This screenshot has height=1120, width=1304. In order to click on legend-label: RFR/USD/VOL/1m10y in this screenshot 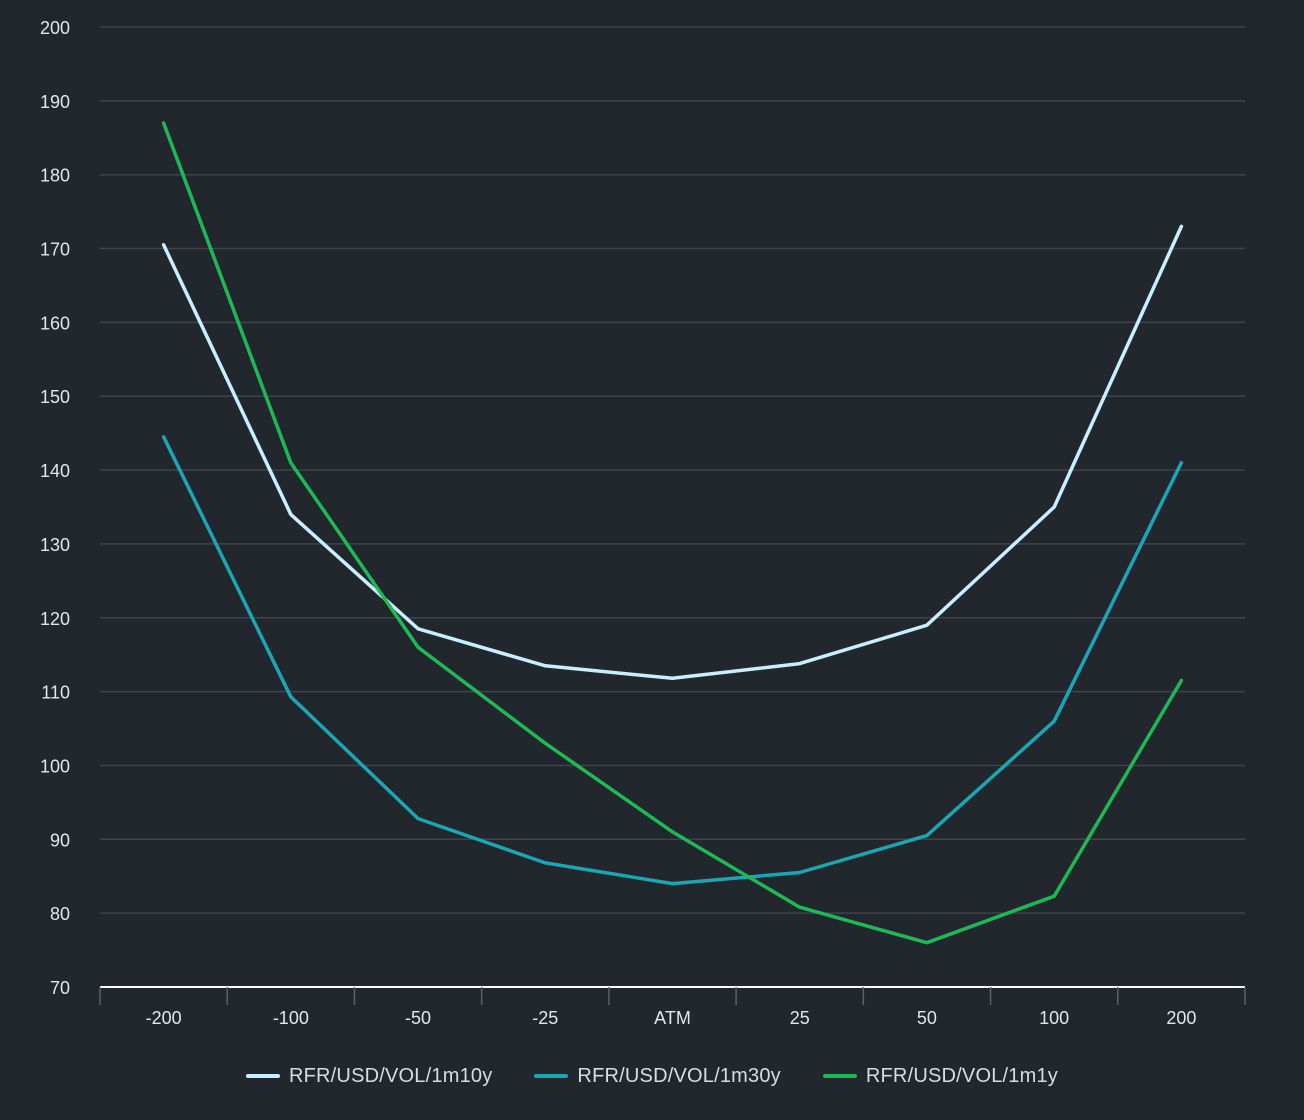, I will do `click(390, 1075)`.